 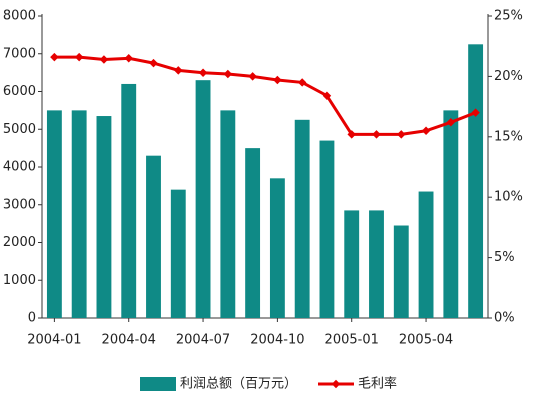 What do you see at coordinates (277, 340) in the screenshot?
I see `x-tick-label: 2004-10` at bounding box center [277, 340].